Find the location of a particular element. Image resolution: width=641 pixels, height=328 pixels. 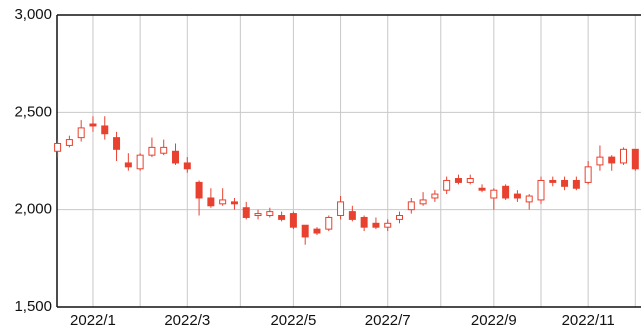

y-tick-label: 3,000 is located at coordinates (33, 14).